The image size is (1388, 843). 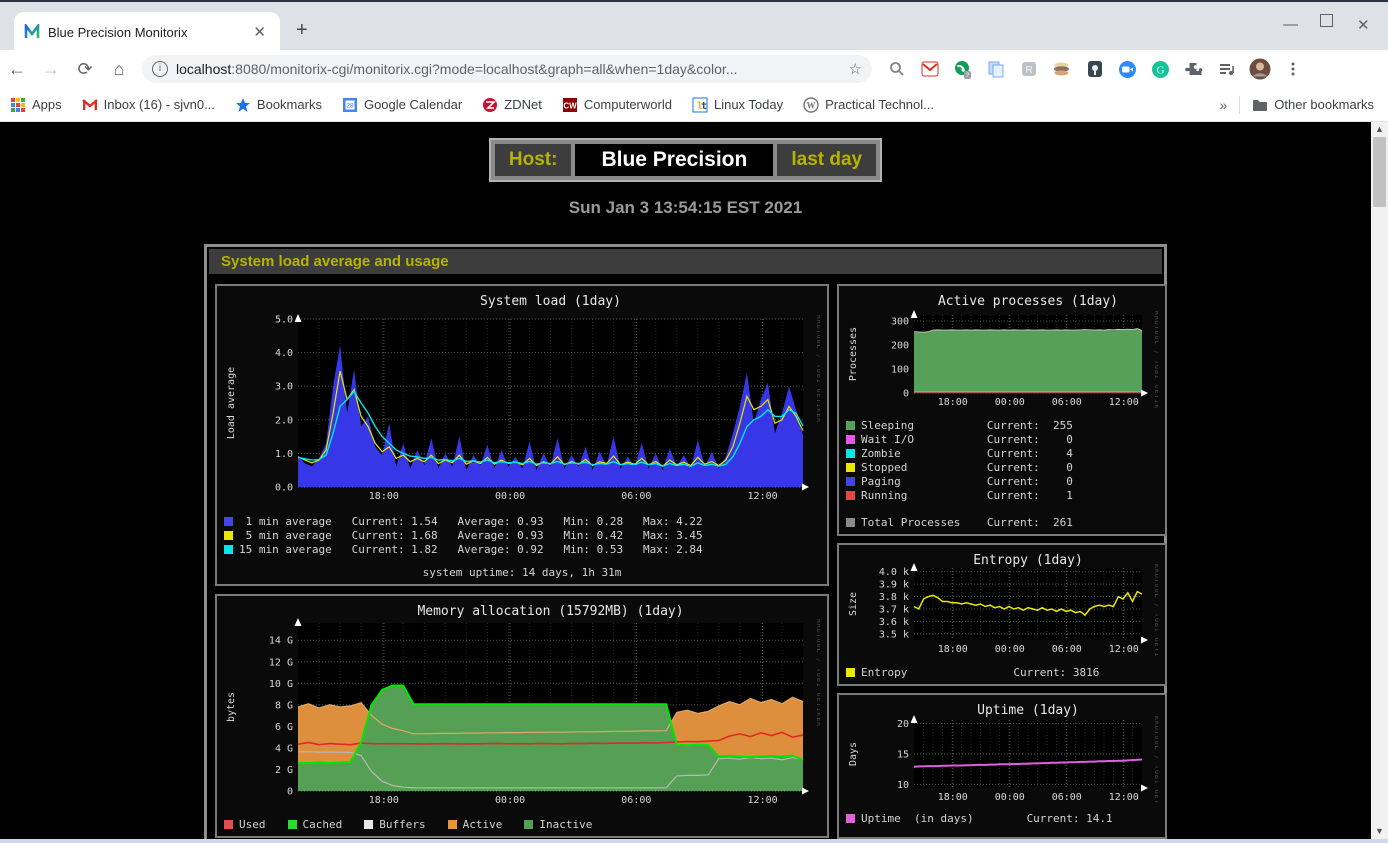 What do you see at coordinates (1379, 129) in the screenshot?
I see `scroll-up-arrow: ▲` at bounding box center [1379, 129].